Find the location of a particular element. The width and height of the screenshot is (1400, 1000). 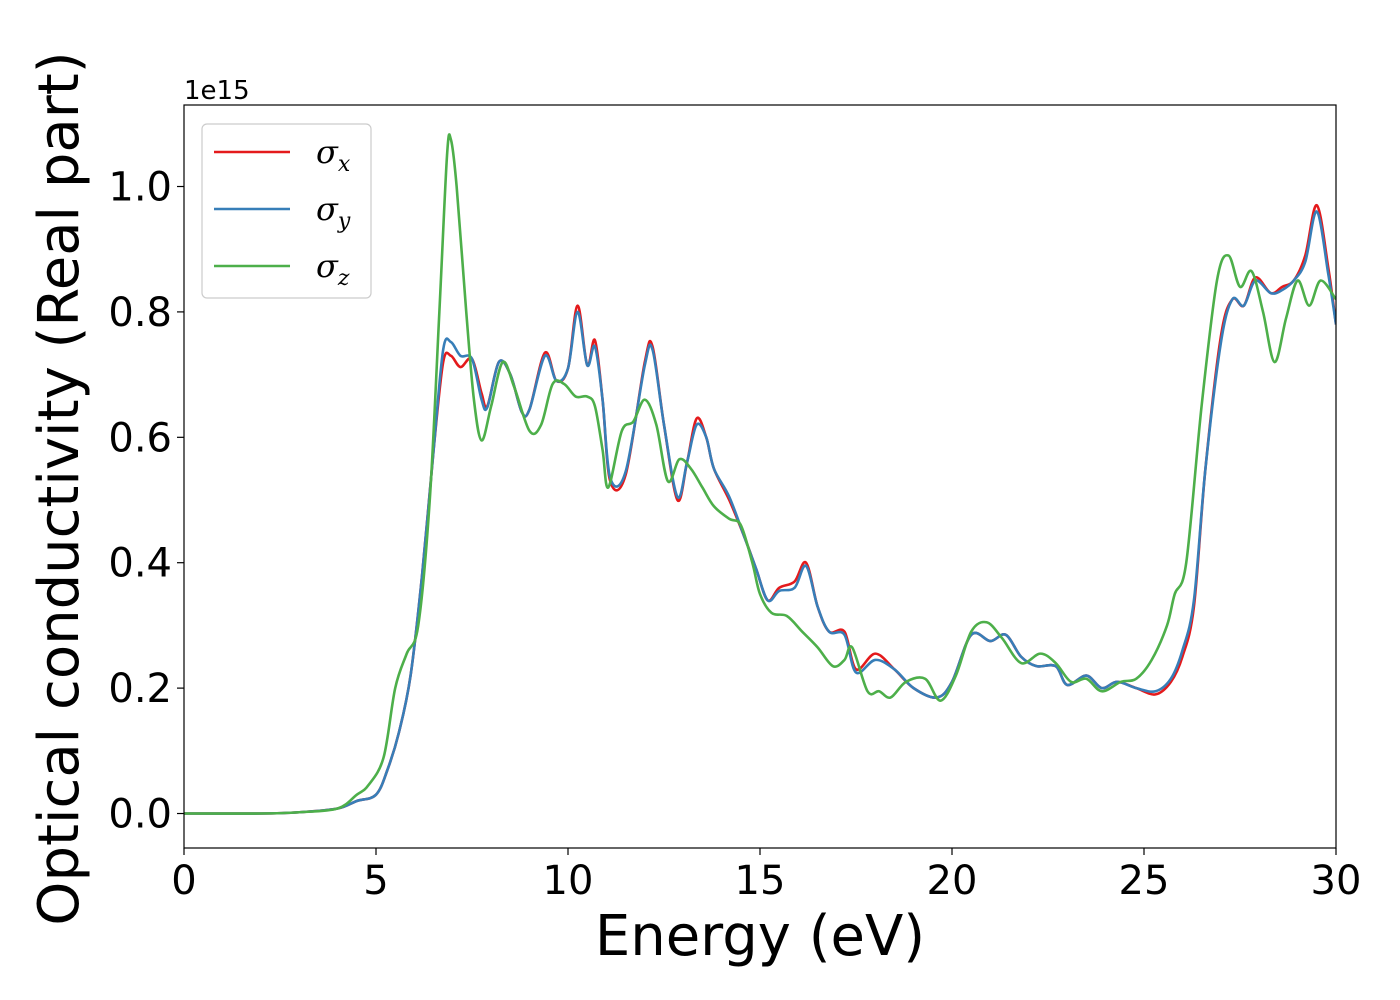

x-tick-label: 30 is located at coordinates (1336, 881).